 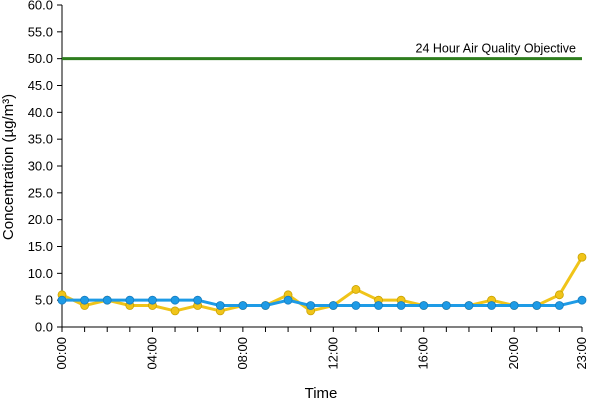 I want to click on x-tick-label: 00:00, so click(x=61, y=353).